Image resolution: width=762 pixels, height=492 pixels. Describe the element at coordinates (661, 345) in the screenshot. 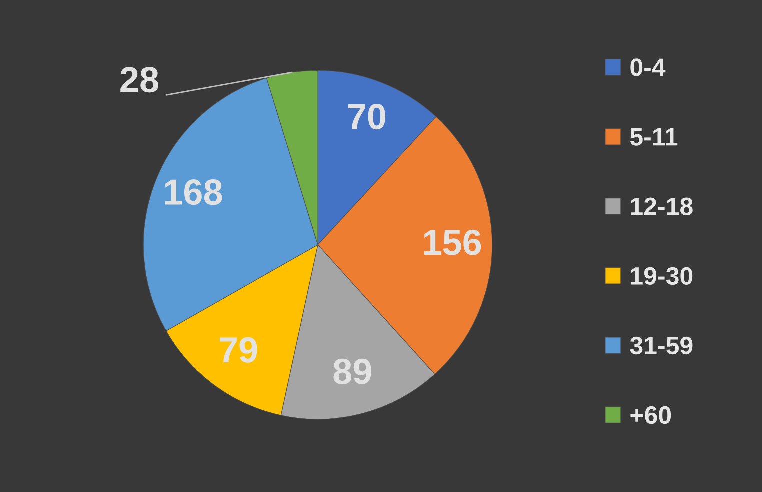

I see `legend-label: 31-59` at that location.